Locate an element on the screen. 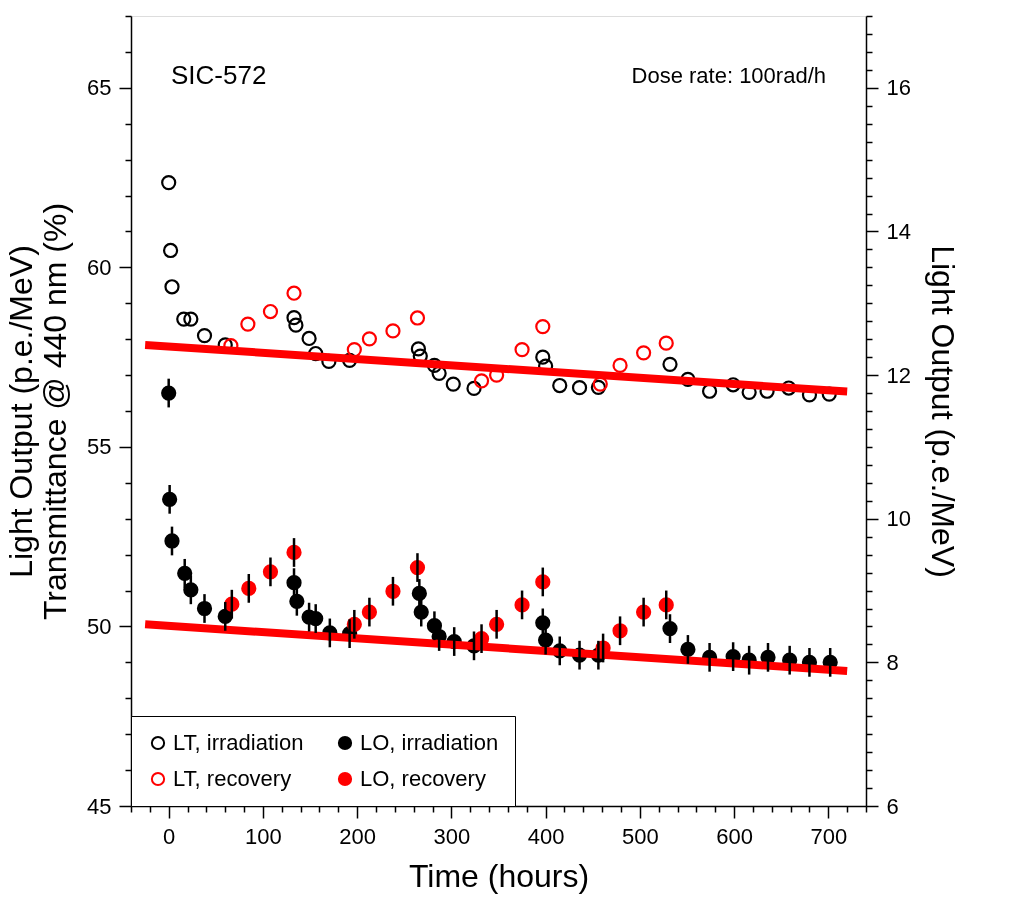 This screenshot has width=1009, height=923. legend-label: LO, recovery is located at coordinates (423, 778).